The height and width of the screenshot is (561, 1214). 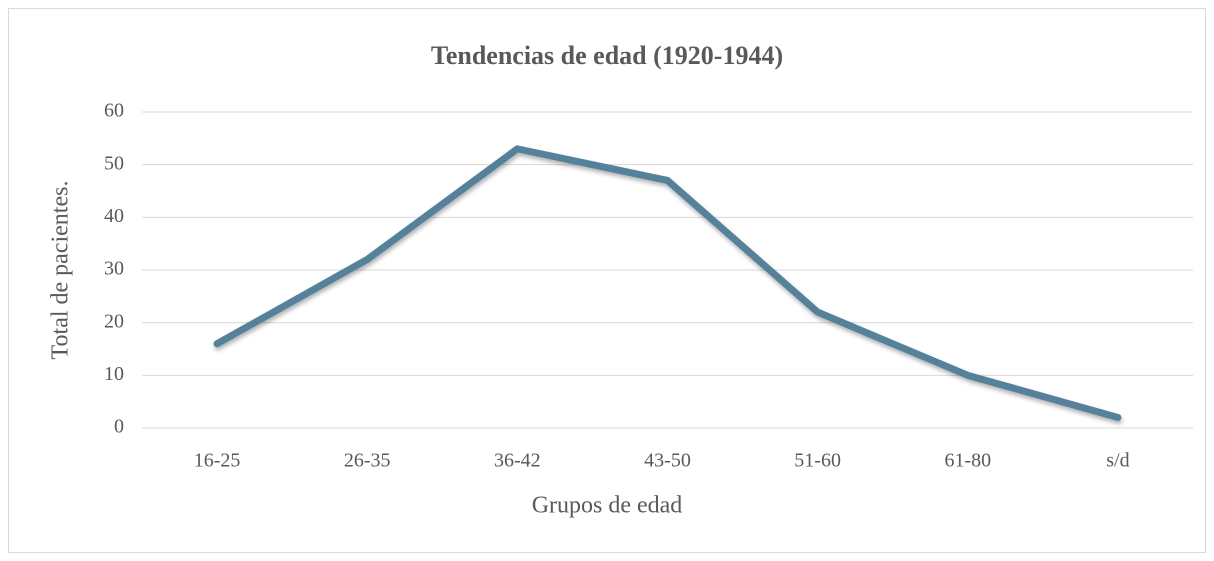 What do you see at coordinates (967, 461) in the screenshot?
I see `x-tick-label: 61-80` at bounding box center [967, 461].